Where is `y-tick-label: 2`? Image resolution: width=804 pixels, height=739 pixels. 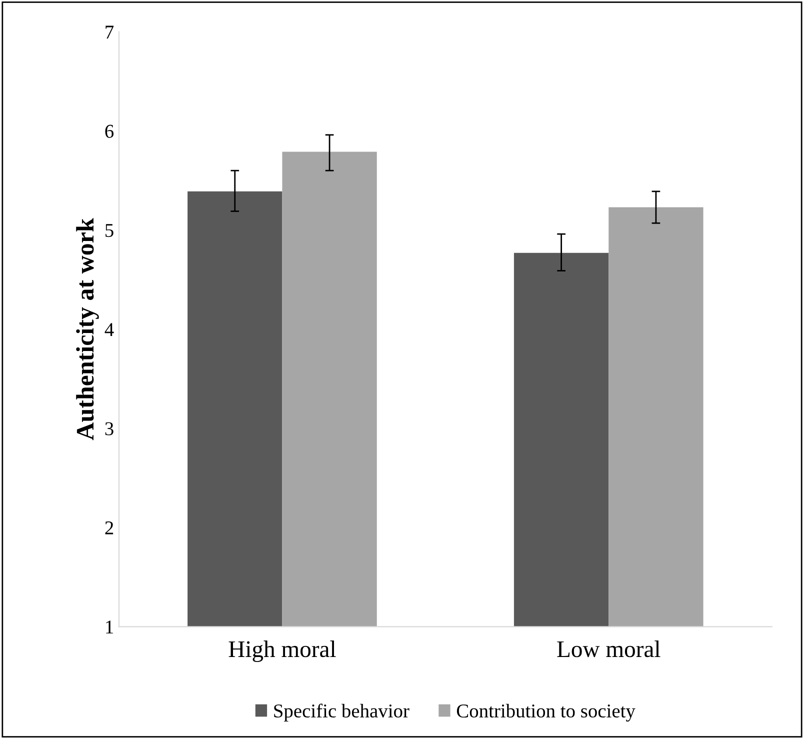
y-tick-label: 2 is located at coordinates (109, 527).